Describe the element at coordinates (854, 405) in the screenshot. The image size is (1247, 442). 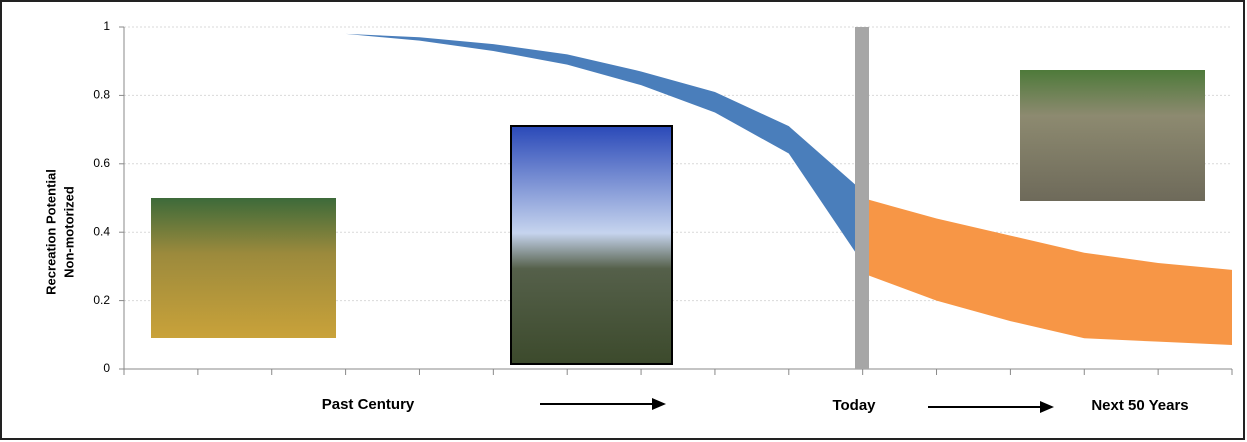
I see `annotation: Today` at that location.